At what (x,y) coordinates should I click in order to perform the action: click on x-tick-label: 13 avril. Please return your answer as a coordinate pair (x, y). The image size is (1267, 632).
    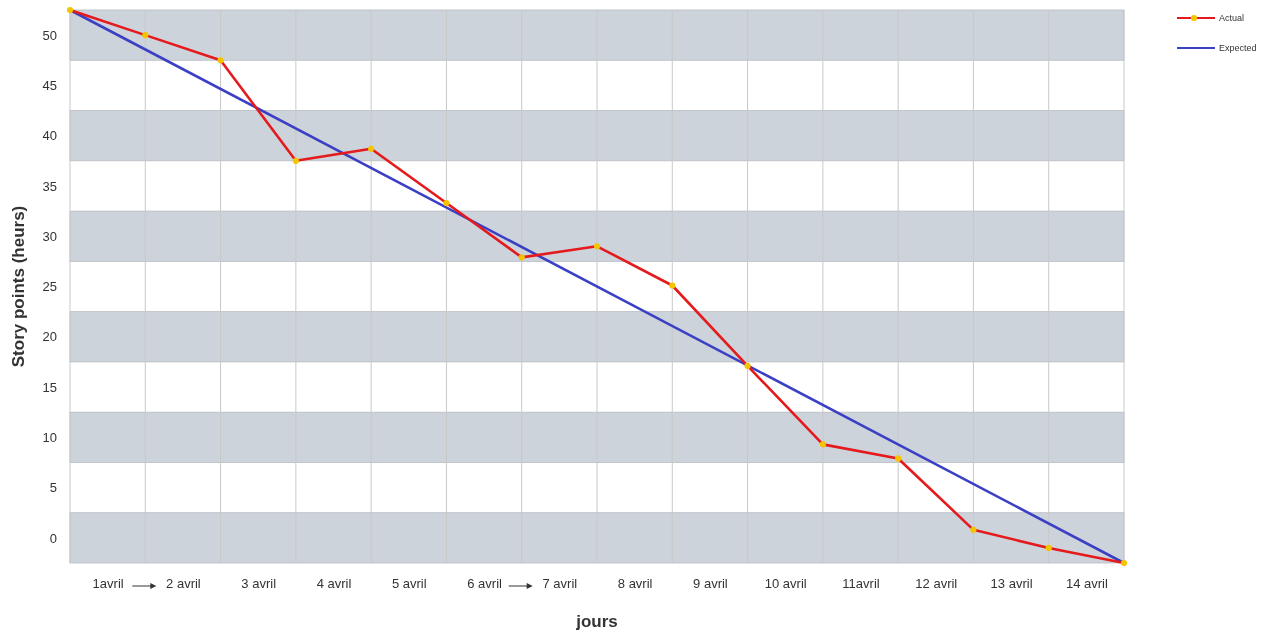
    Looking at the image, I should click on (1011, 584).